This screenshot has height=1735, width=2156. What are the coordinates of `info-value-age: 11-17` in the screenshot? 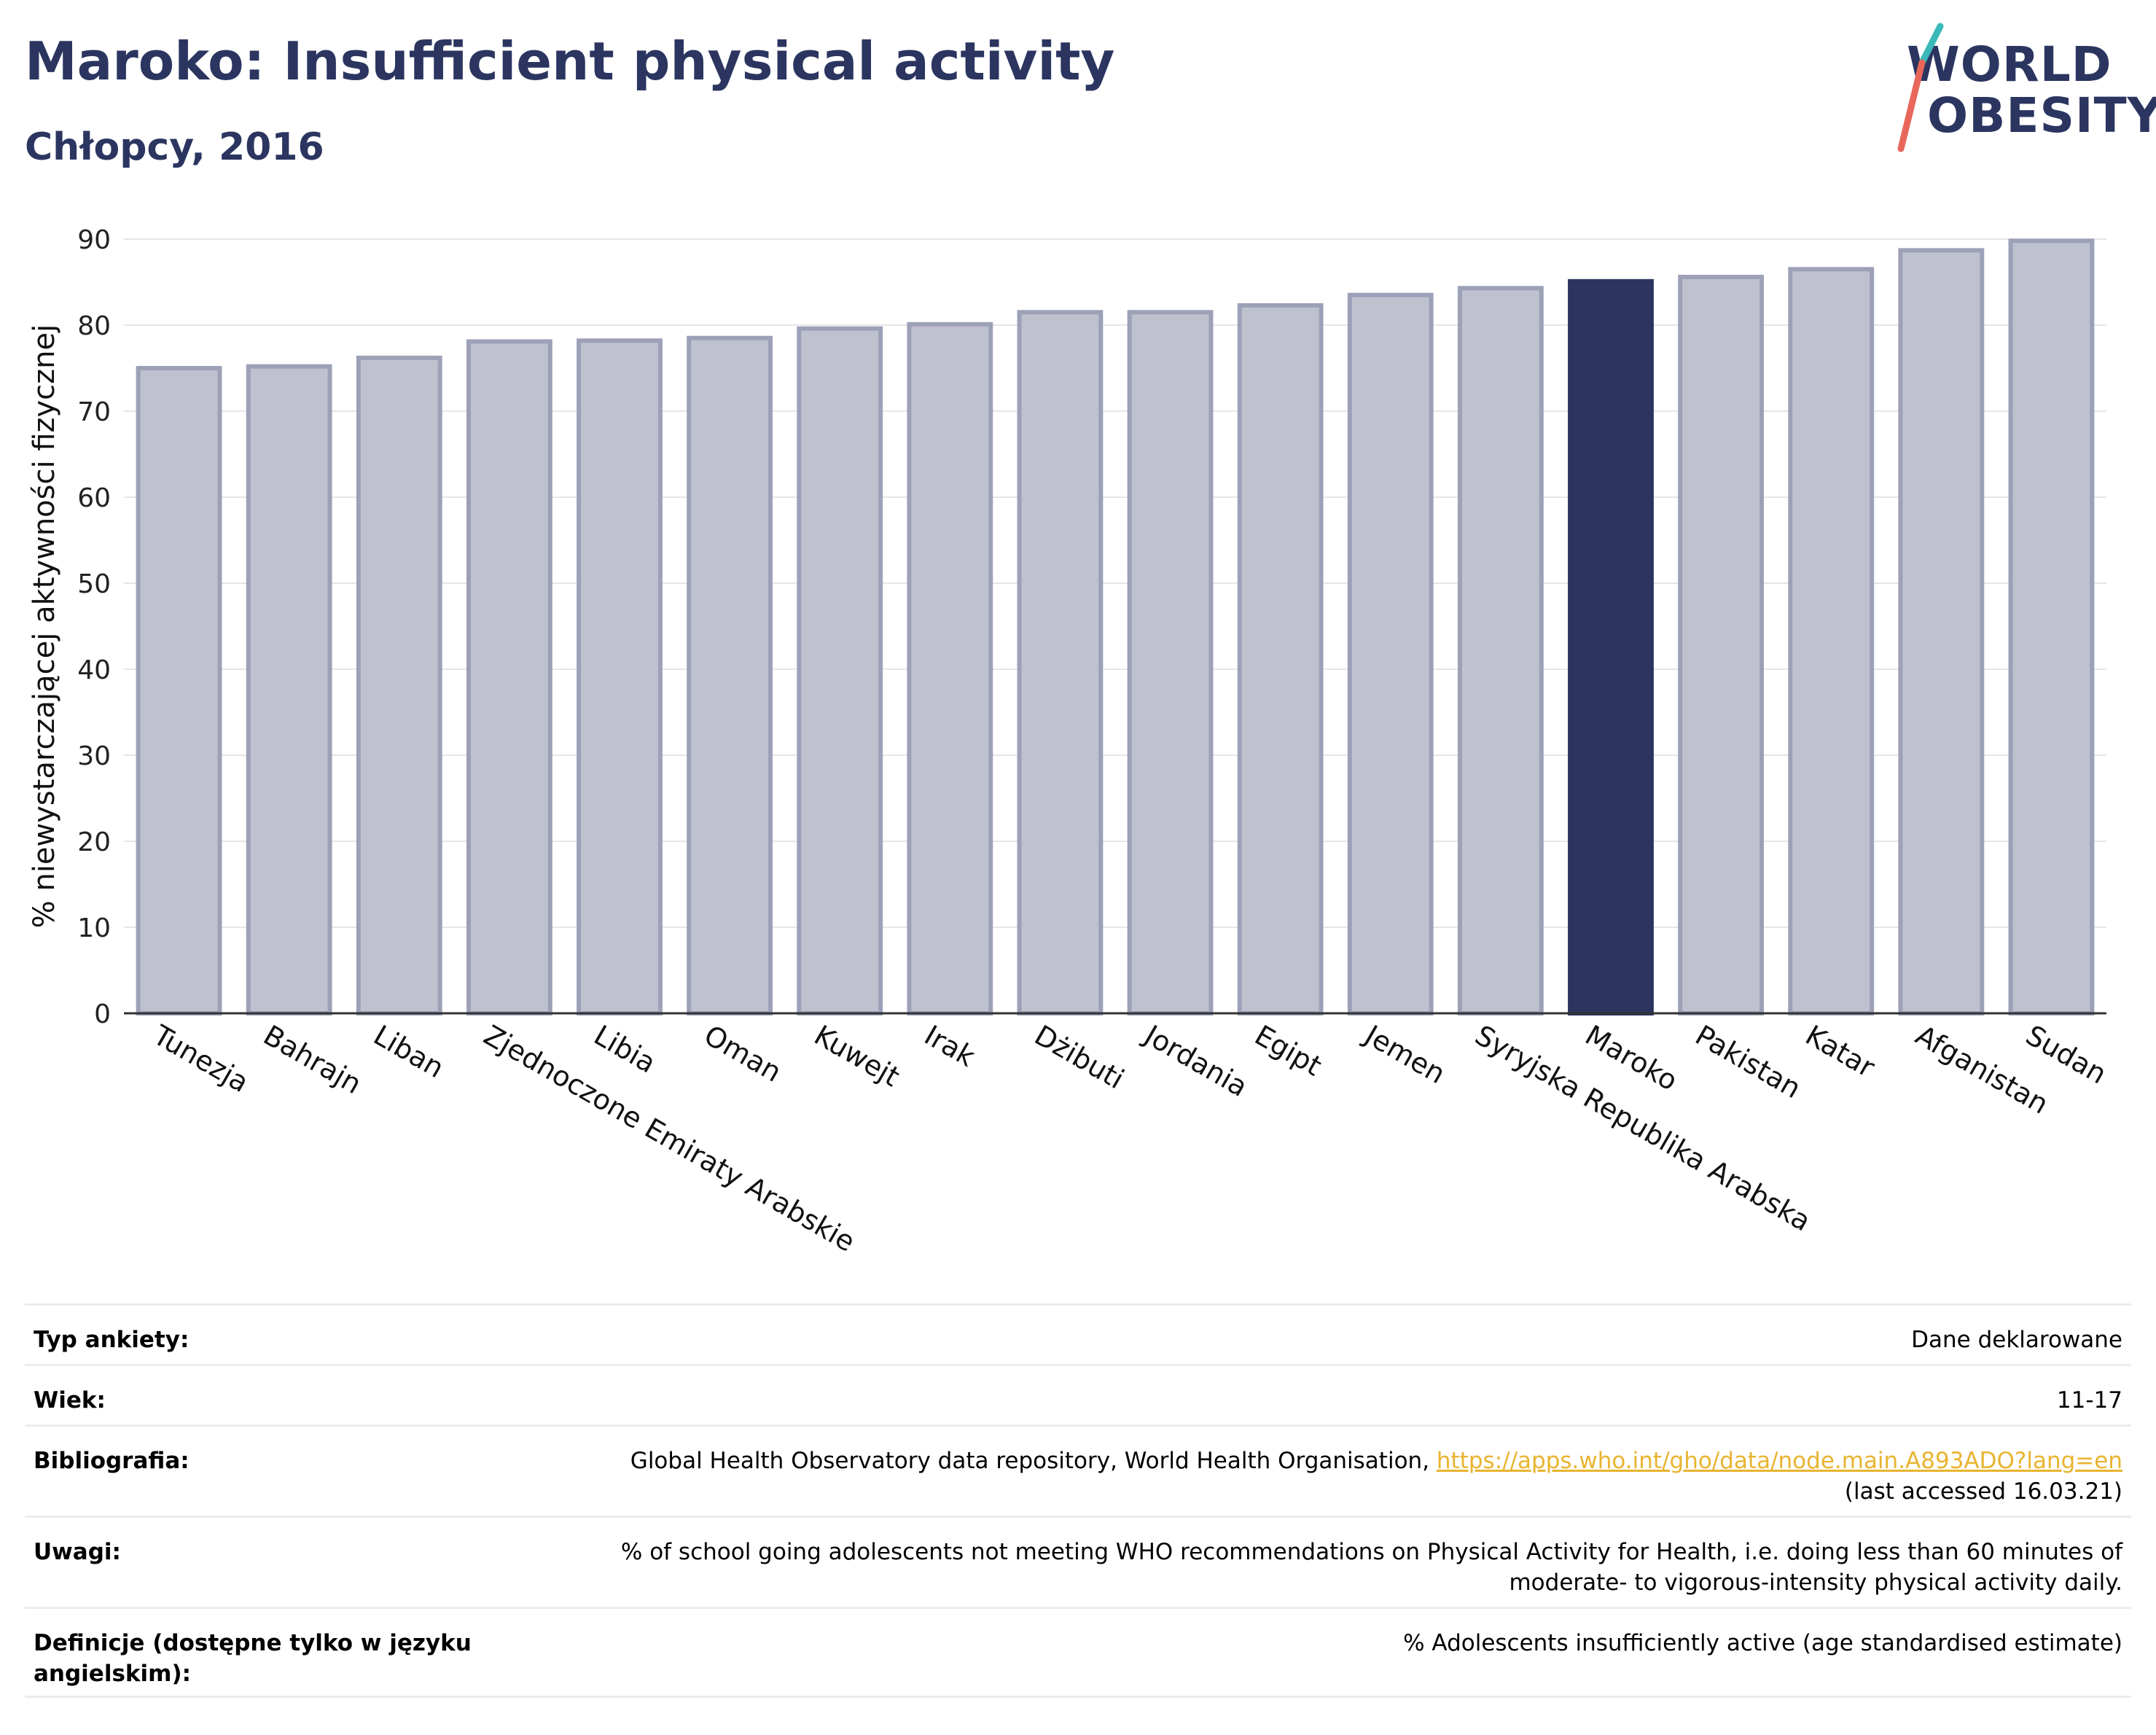 It's located at (2089, 1400).